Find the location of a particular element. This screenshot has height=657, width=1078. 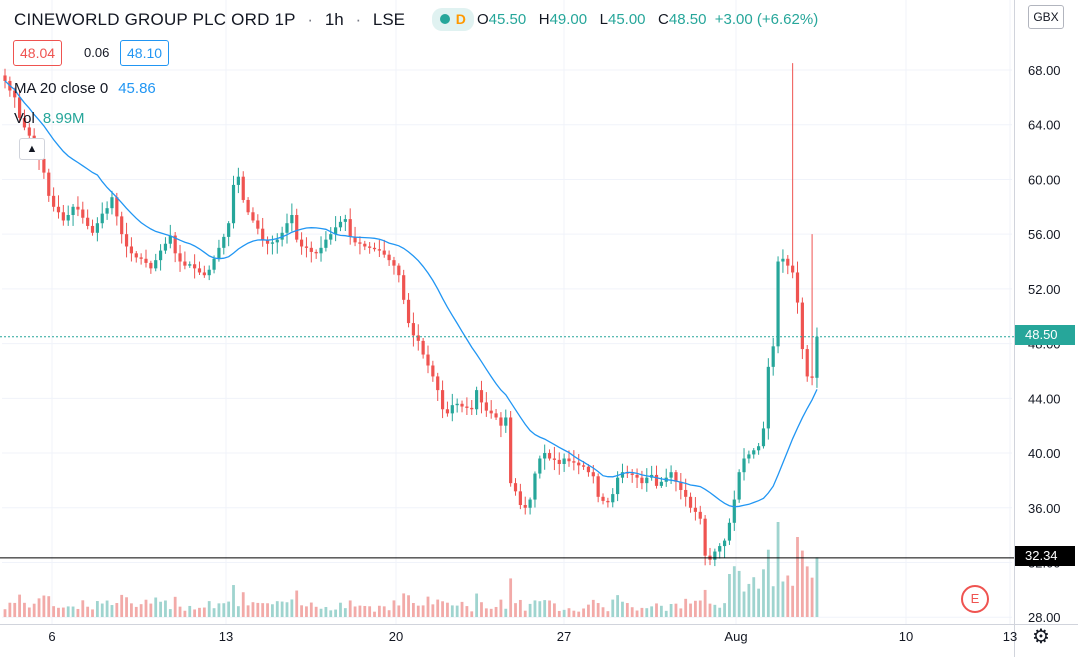

market-status-badge: D is located at coordinates (452, 19).